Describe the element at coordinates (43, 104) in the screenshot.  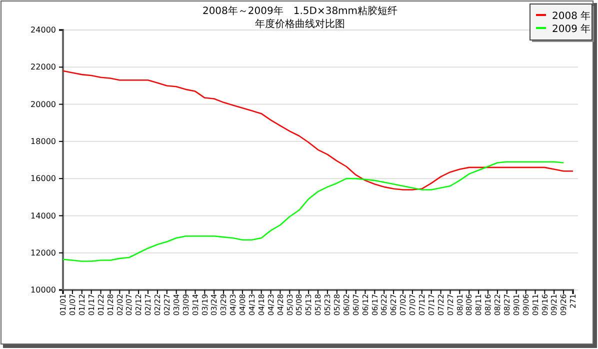
I see `y-tick-label: 20000` at that location.